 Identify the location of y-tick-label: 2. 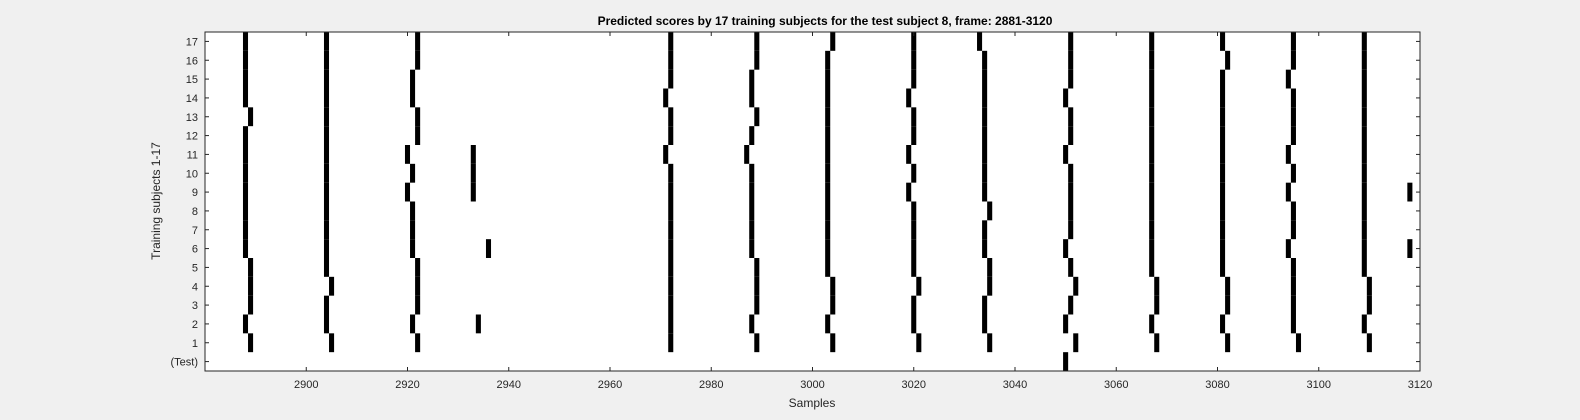
(195, 325).